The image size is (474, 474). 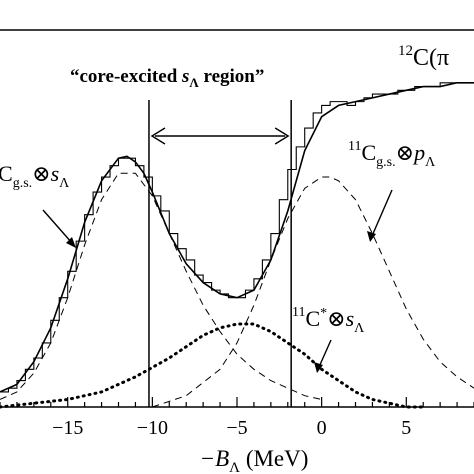 What do you see at coordinates (236, 428) in the screenshot?
I see `x-tick-label: −5` at bounding box center [236, 428].